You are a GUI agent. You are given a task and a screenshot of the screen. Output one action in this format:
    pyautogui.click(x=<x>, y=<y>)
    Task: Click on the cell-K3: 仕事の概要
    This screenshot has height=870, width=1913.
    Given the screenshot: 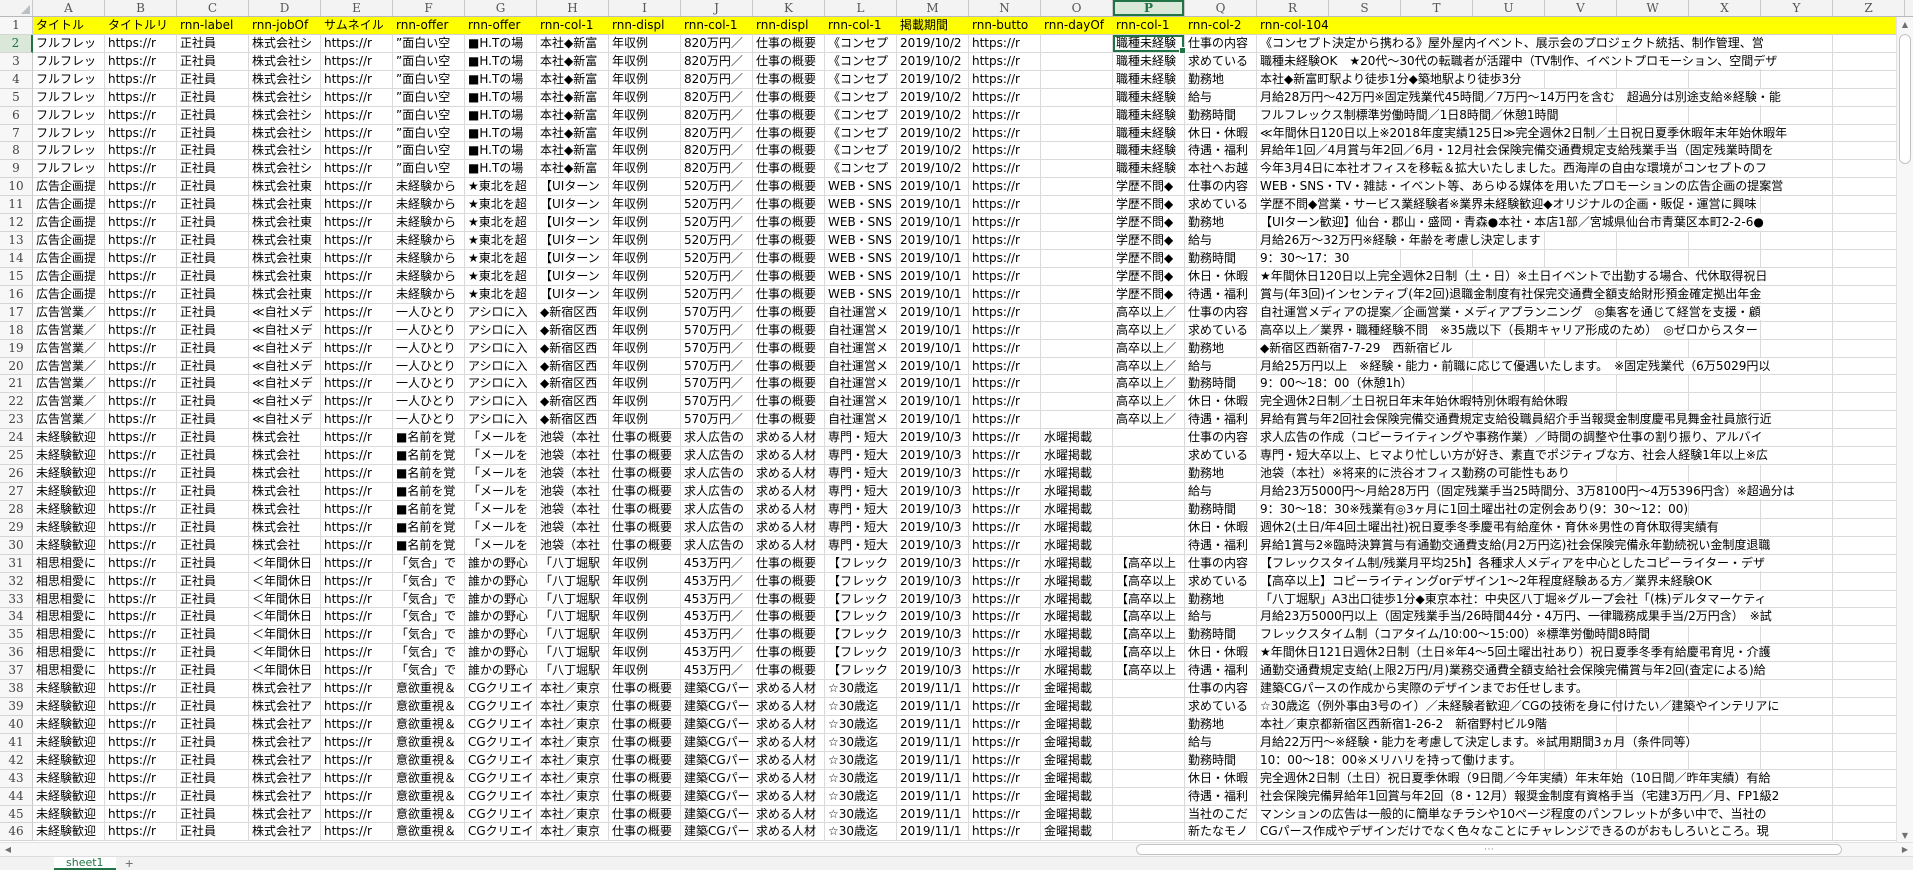 What is the action you would take?
    pyautogui.click(x=789, y=61)
    